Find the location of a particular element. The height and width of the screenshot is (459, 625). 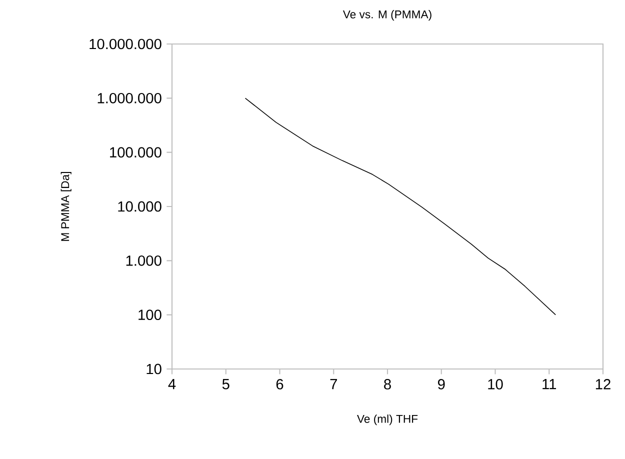

y-tick-label: 1.000 is located at coordinates (144, 260).